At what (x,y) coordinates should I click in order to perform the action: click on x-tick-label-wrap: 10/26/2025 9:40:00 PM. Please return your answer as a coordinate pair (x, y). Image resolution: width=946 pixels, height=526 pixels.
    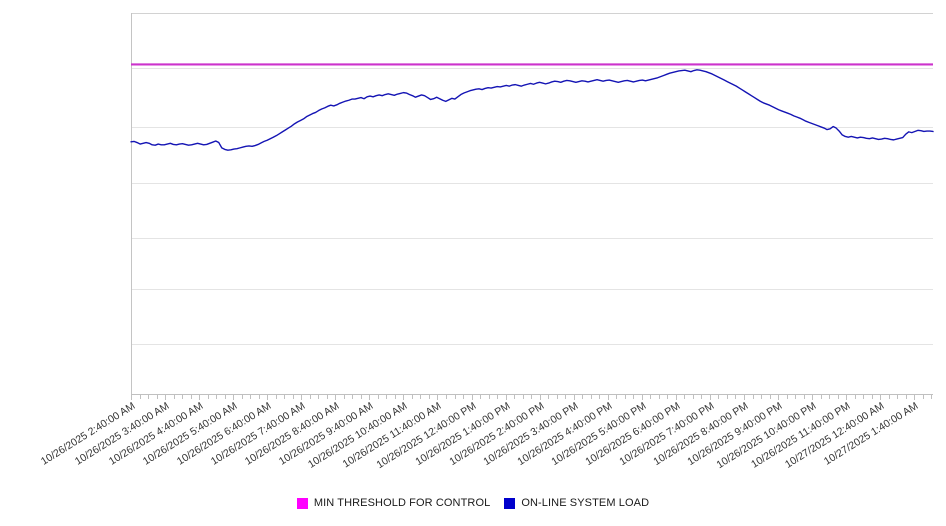
    Looking at the image, I should click on (734, 434).